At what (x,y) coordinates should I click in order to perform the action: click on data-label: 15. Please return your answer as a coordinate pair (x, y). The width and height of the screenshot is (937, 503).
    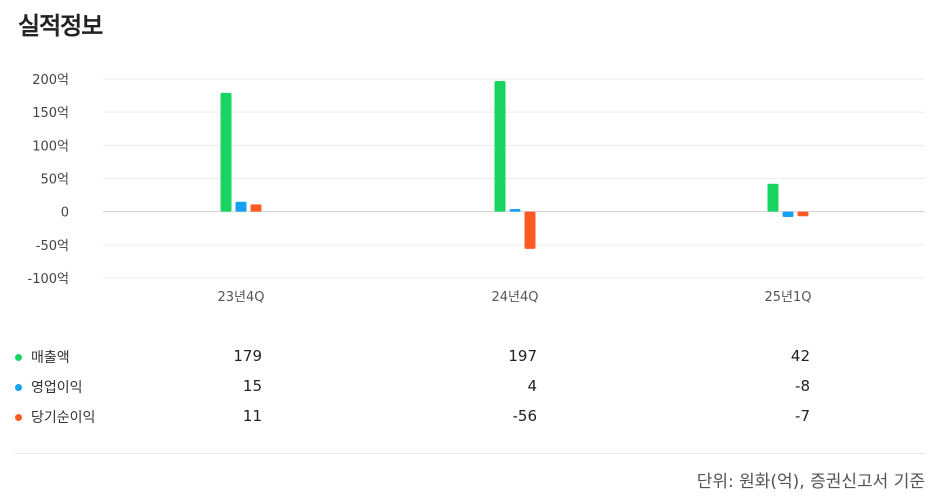
    Looking at the image, I should click on (252, 386).